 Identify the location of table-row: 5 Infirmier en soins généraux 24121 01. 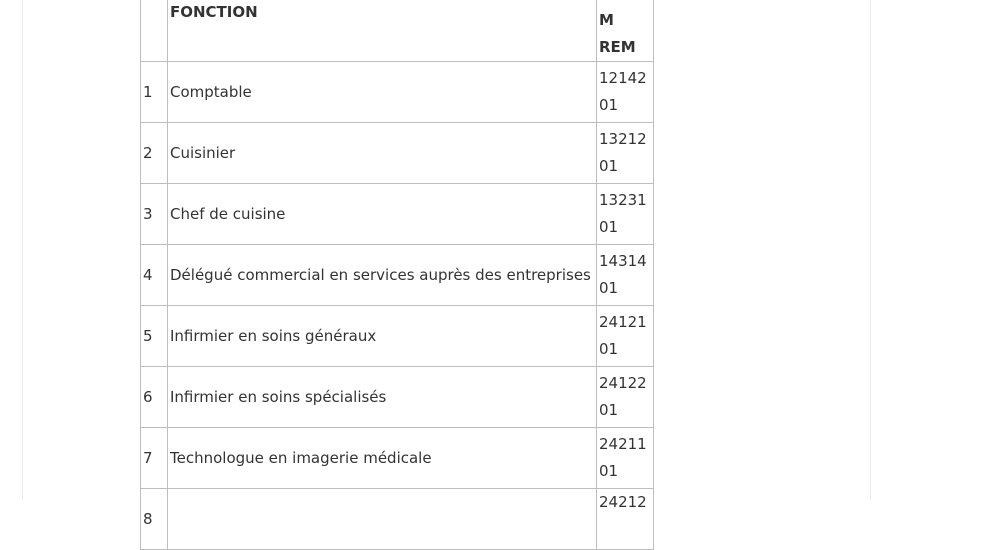
(397, 336).